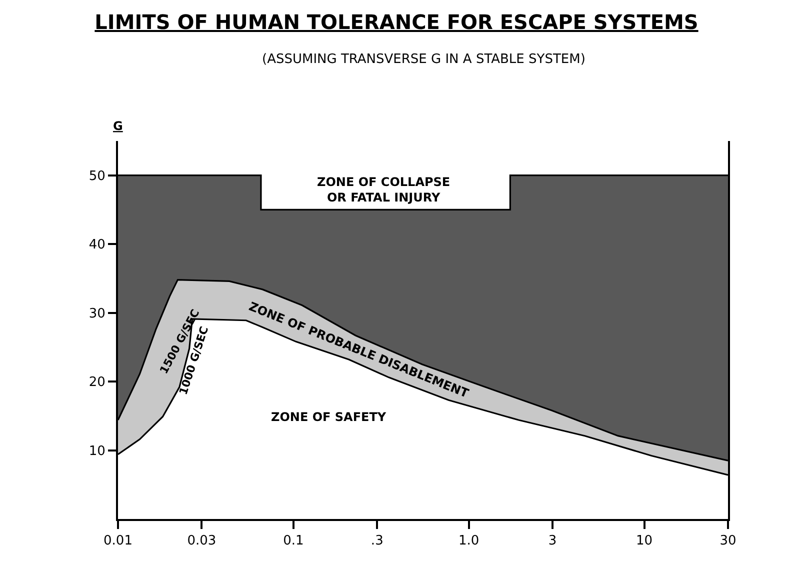 Image resolution: width=793 pixels, height=561 pixels. Describe the element at coordinates (293, 541) in the screenshot. I see `x-tick-label: 0.1` at that location.